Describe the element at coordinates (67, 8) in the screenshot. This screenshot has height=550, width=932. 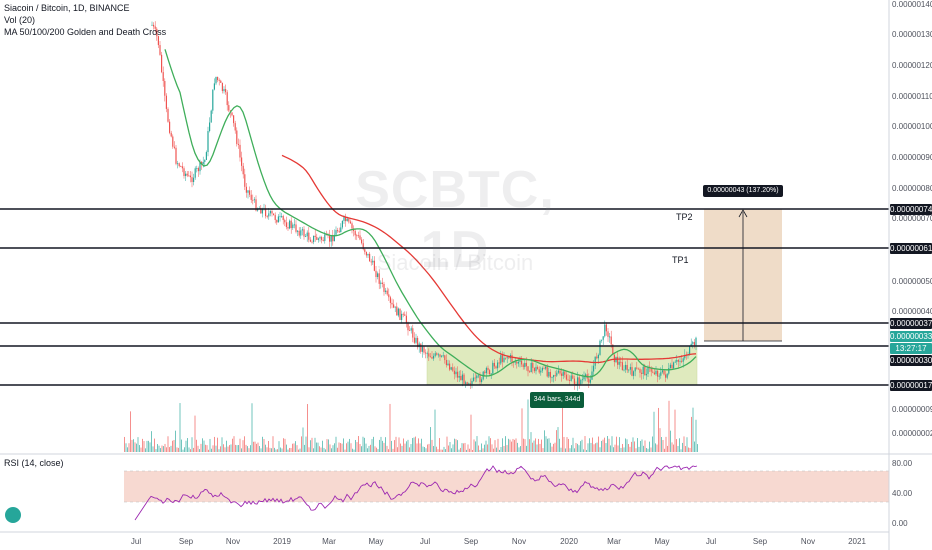
I see `symbol-legend: Siacoin / Bitcoin, 1D, BINANCE` at that location.